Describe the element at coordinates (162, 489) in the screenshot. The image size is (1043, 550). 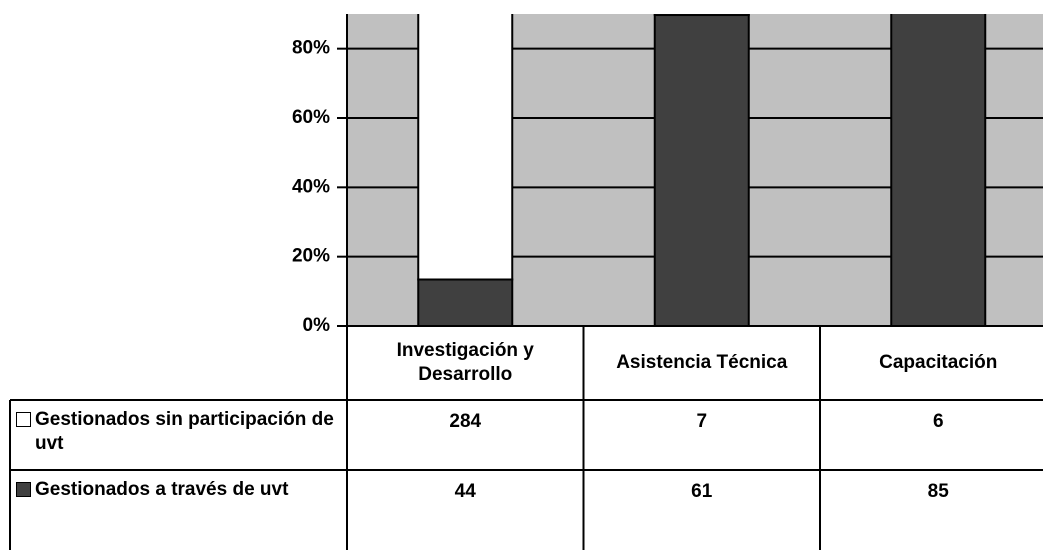
I see `legend-label: Gestionados a través de uvt` at that location.